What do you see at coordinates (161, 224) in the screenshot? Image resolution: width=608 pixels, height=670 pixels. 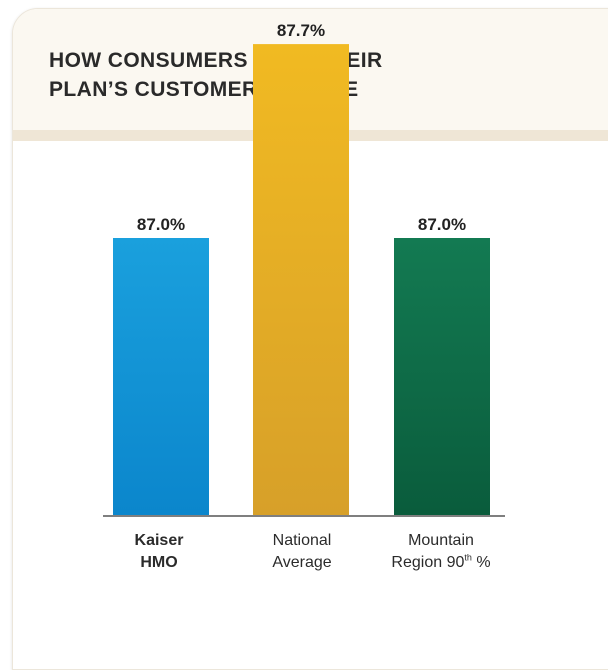 I see `value-label-kaiser-hmo: 87.0%` at bounding box center [161, 224].